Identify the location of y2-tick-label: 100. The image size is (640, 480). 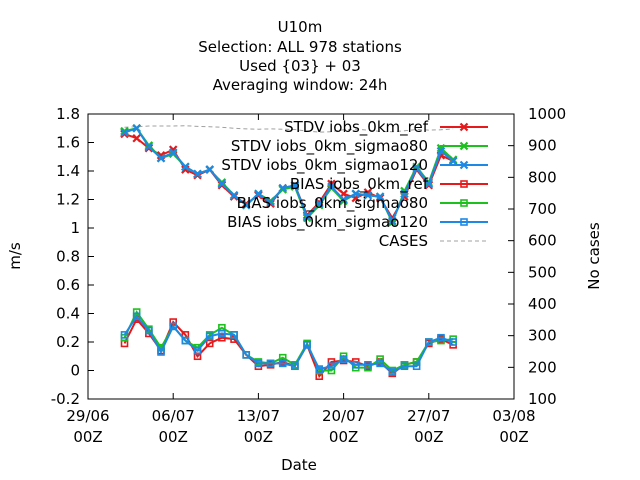
(542, 399).